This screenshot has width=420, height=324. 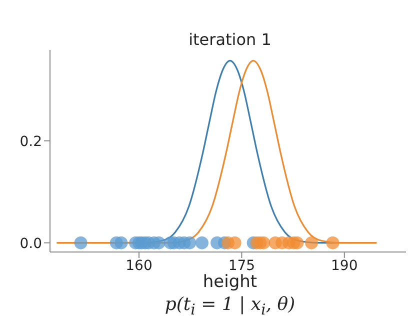 What do you see at coordinates (31, 142) in the screenshot?
I see `y-tick-label: 0.2` at bounding box center [31, 142].